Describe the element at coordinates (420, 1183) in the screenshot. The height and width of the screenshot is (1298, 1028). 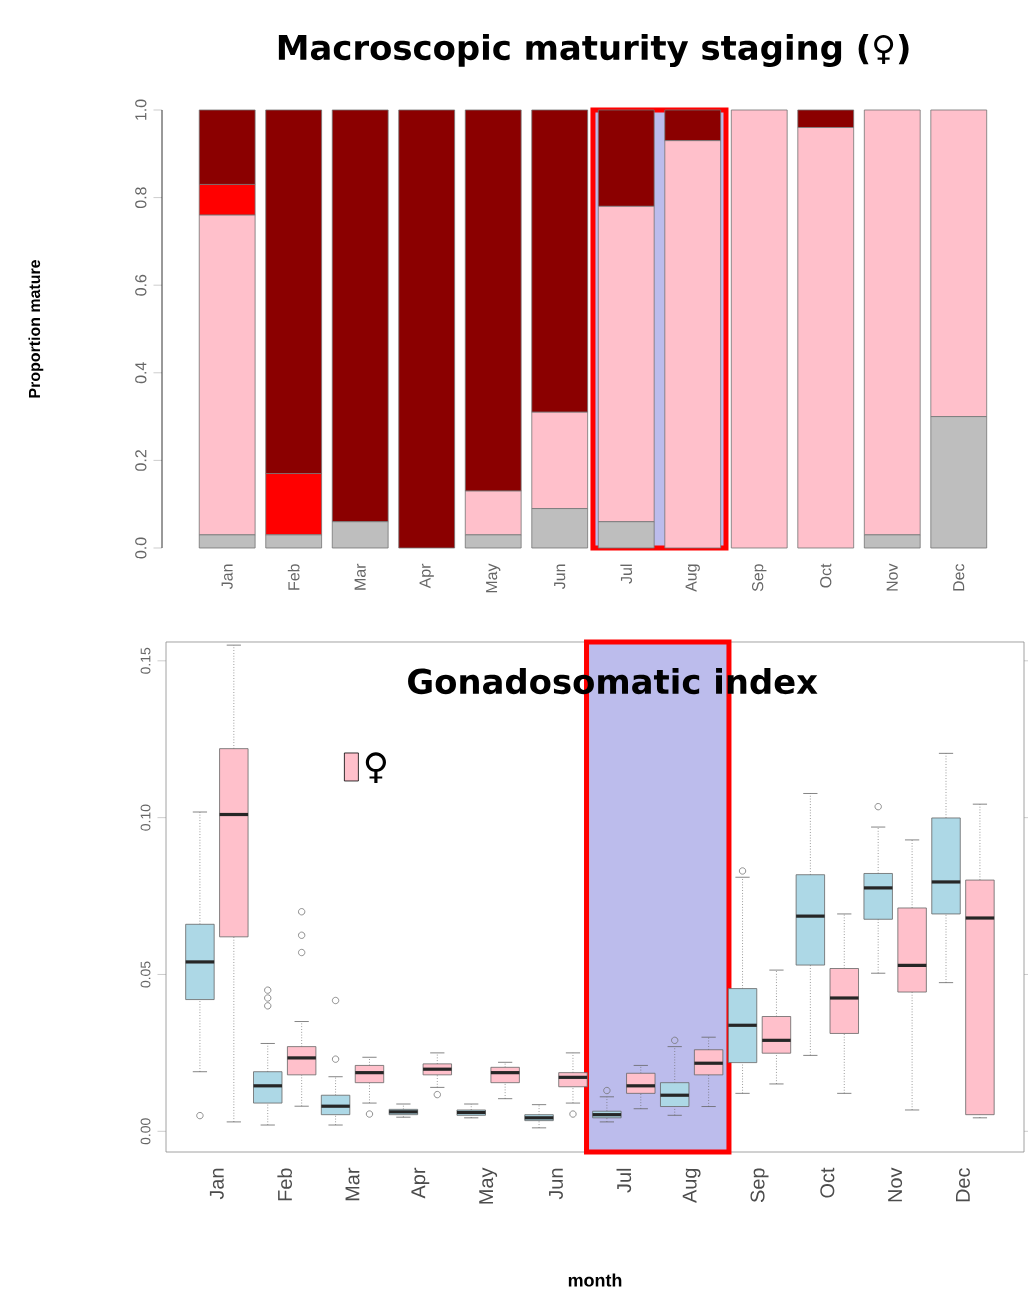
I see `x-tick-label: Apr` at that location.